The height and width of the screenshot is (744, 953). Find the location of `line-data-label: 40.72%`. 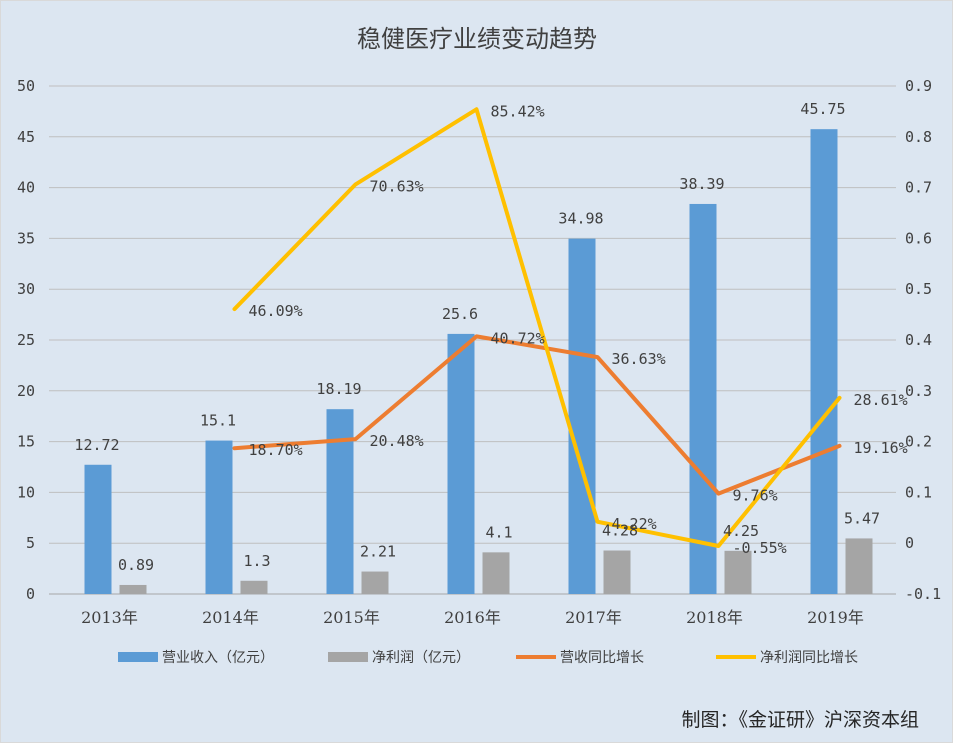

line-data-label: 40.72% is located at coordinates (518, 338).